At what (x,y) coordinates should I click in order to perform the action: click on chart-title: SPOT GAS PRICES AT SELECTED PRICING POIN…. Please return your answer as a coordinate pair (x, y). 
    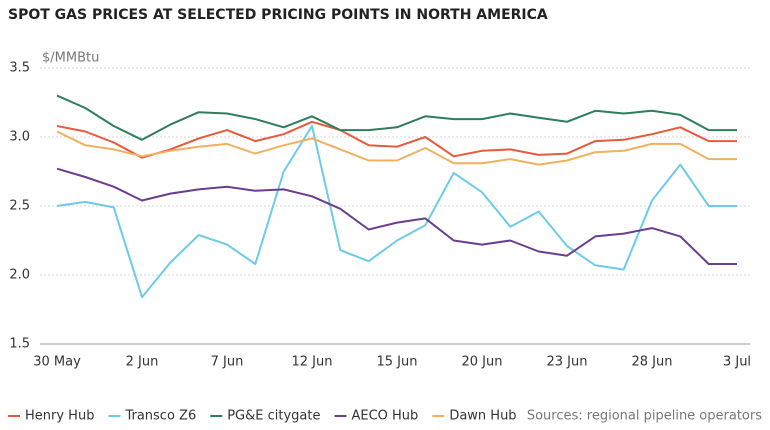
    Looking at the image, I should click on (278, 15).